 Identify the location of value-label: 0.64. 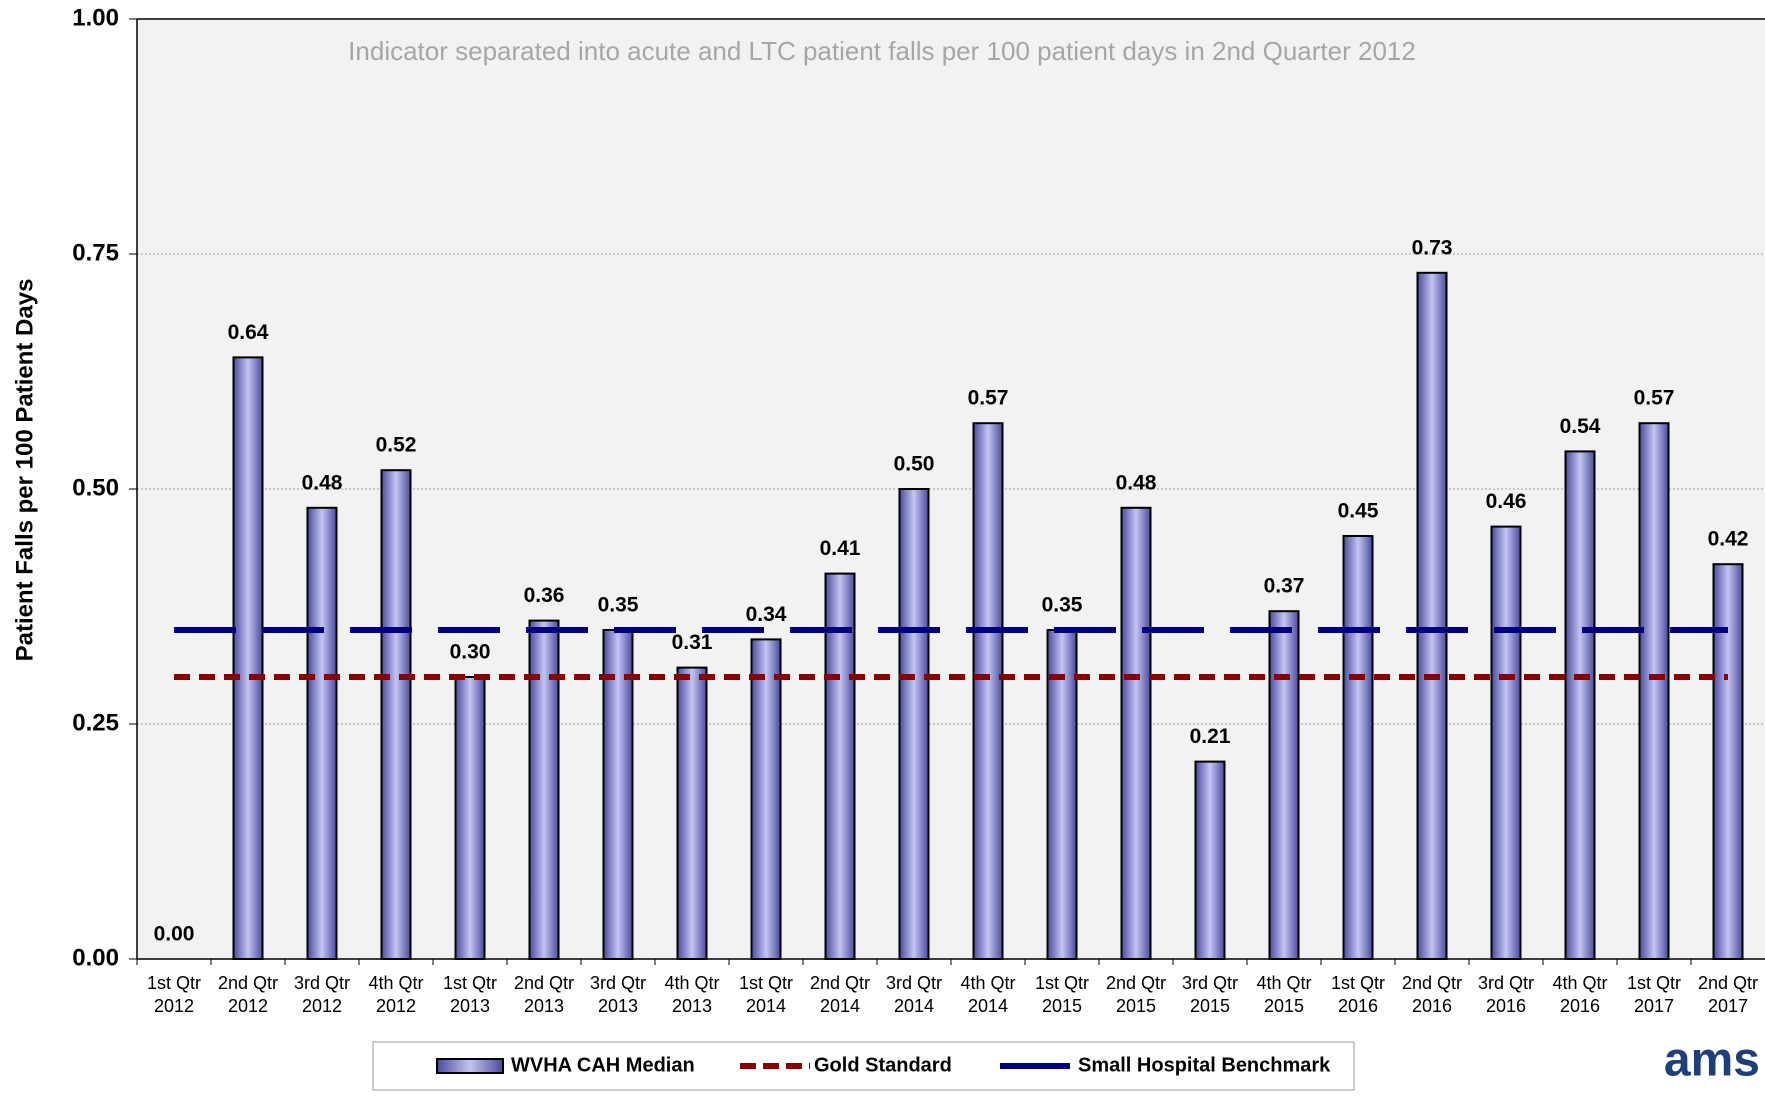
(248, 332).